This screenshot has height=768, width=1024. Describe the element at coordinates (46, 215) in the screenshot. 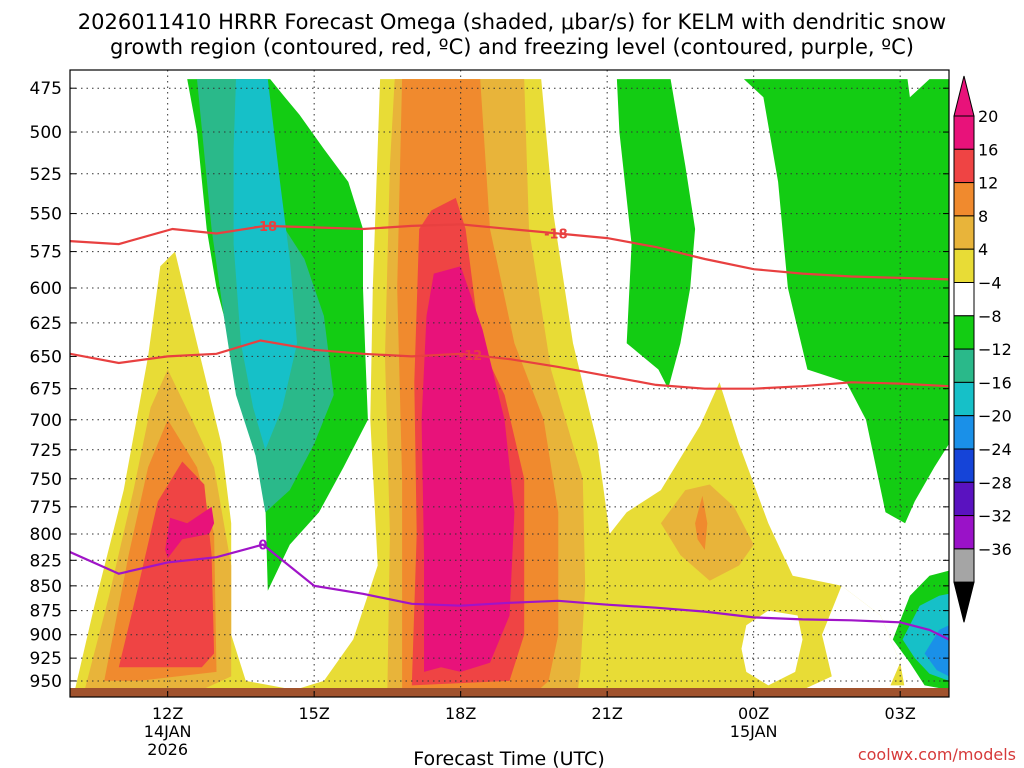

I see `y-tick-label: 550` at that location.